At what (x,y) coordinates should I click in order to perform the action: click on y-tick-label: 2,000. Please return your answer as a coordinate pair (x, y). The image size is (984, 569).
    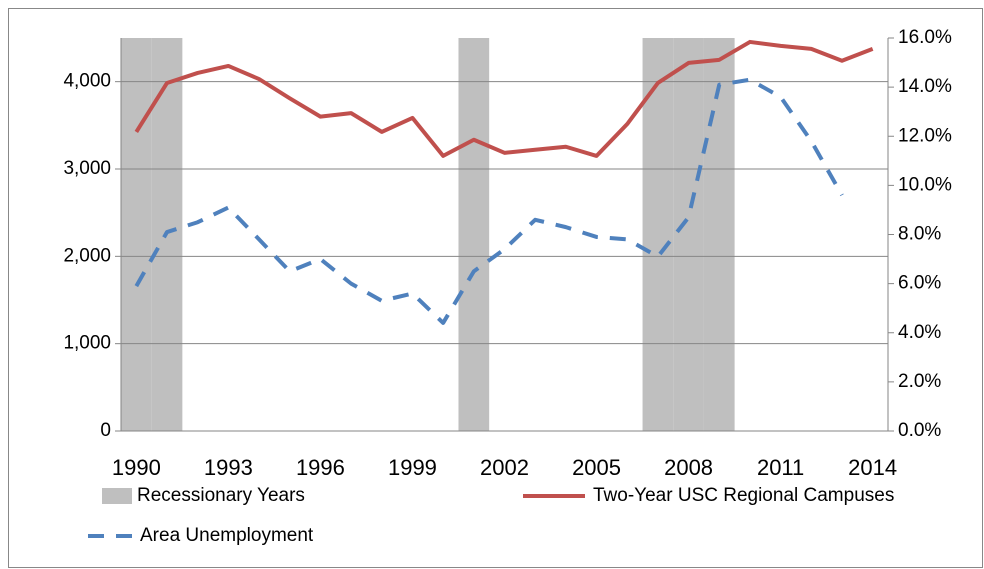
    Looking at the image, I should click on (87, 255).